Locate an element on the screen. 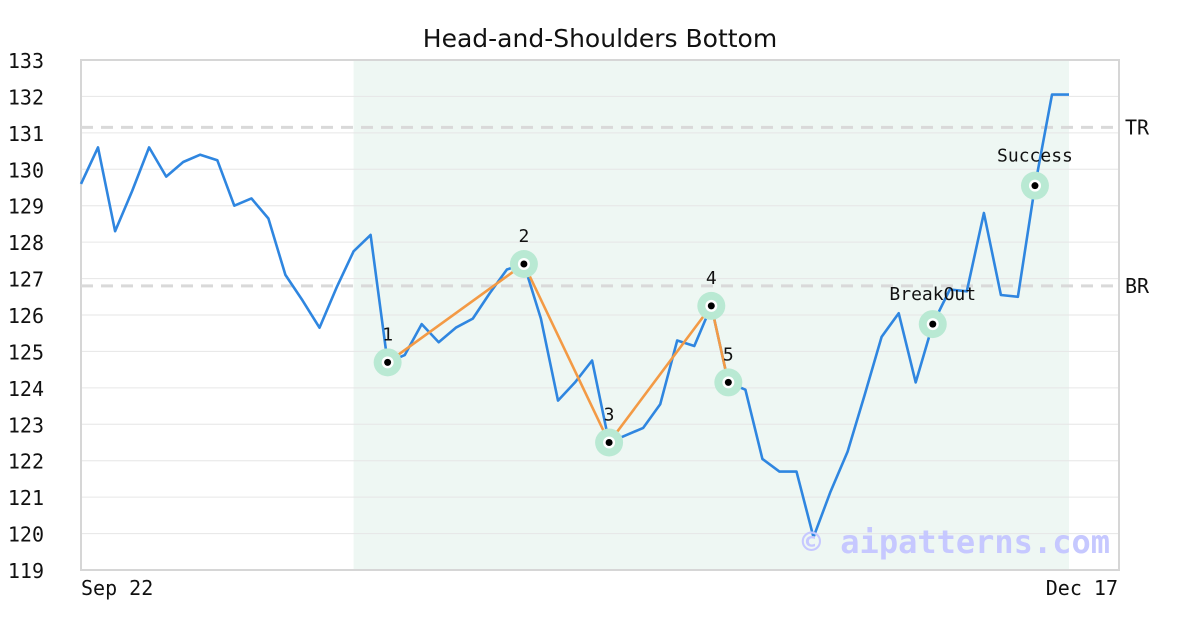  y-tick-label: 133 is located at coordinates (26, 61).